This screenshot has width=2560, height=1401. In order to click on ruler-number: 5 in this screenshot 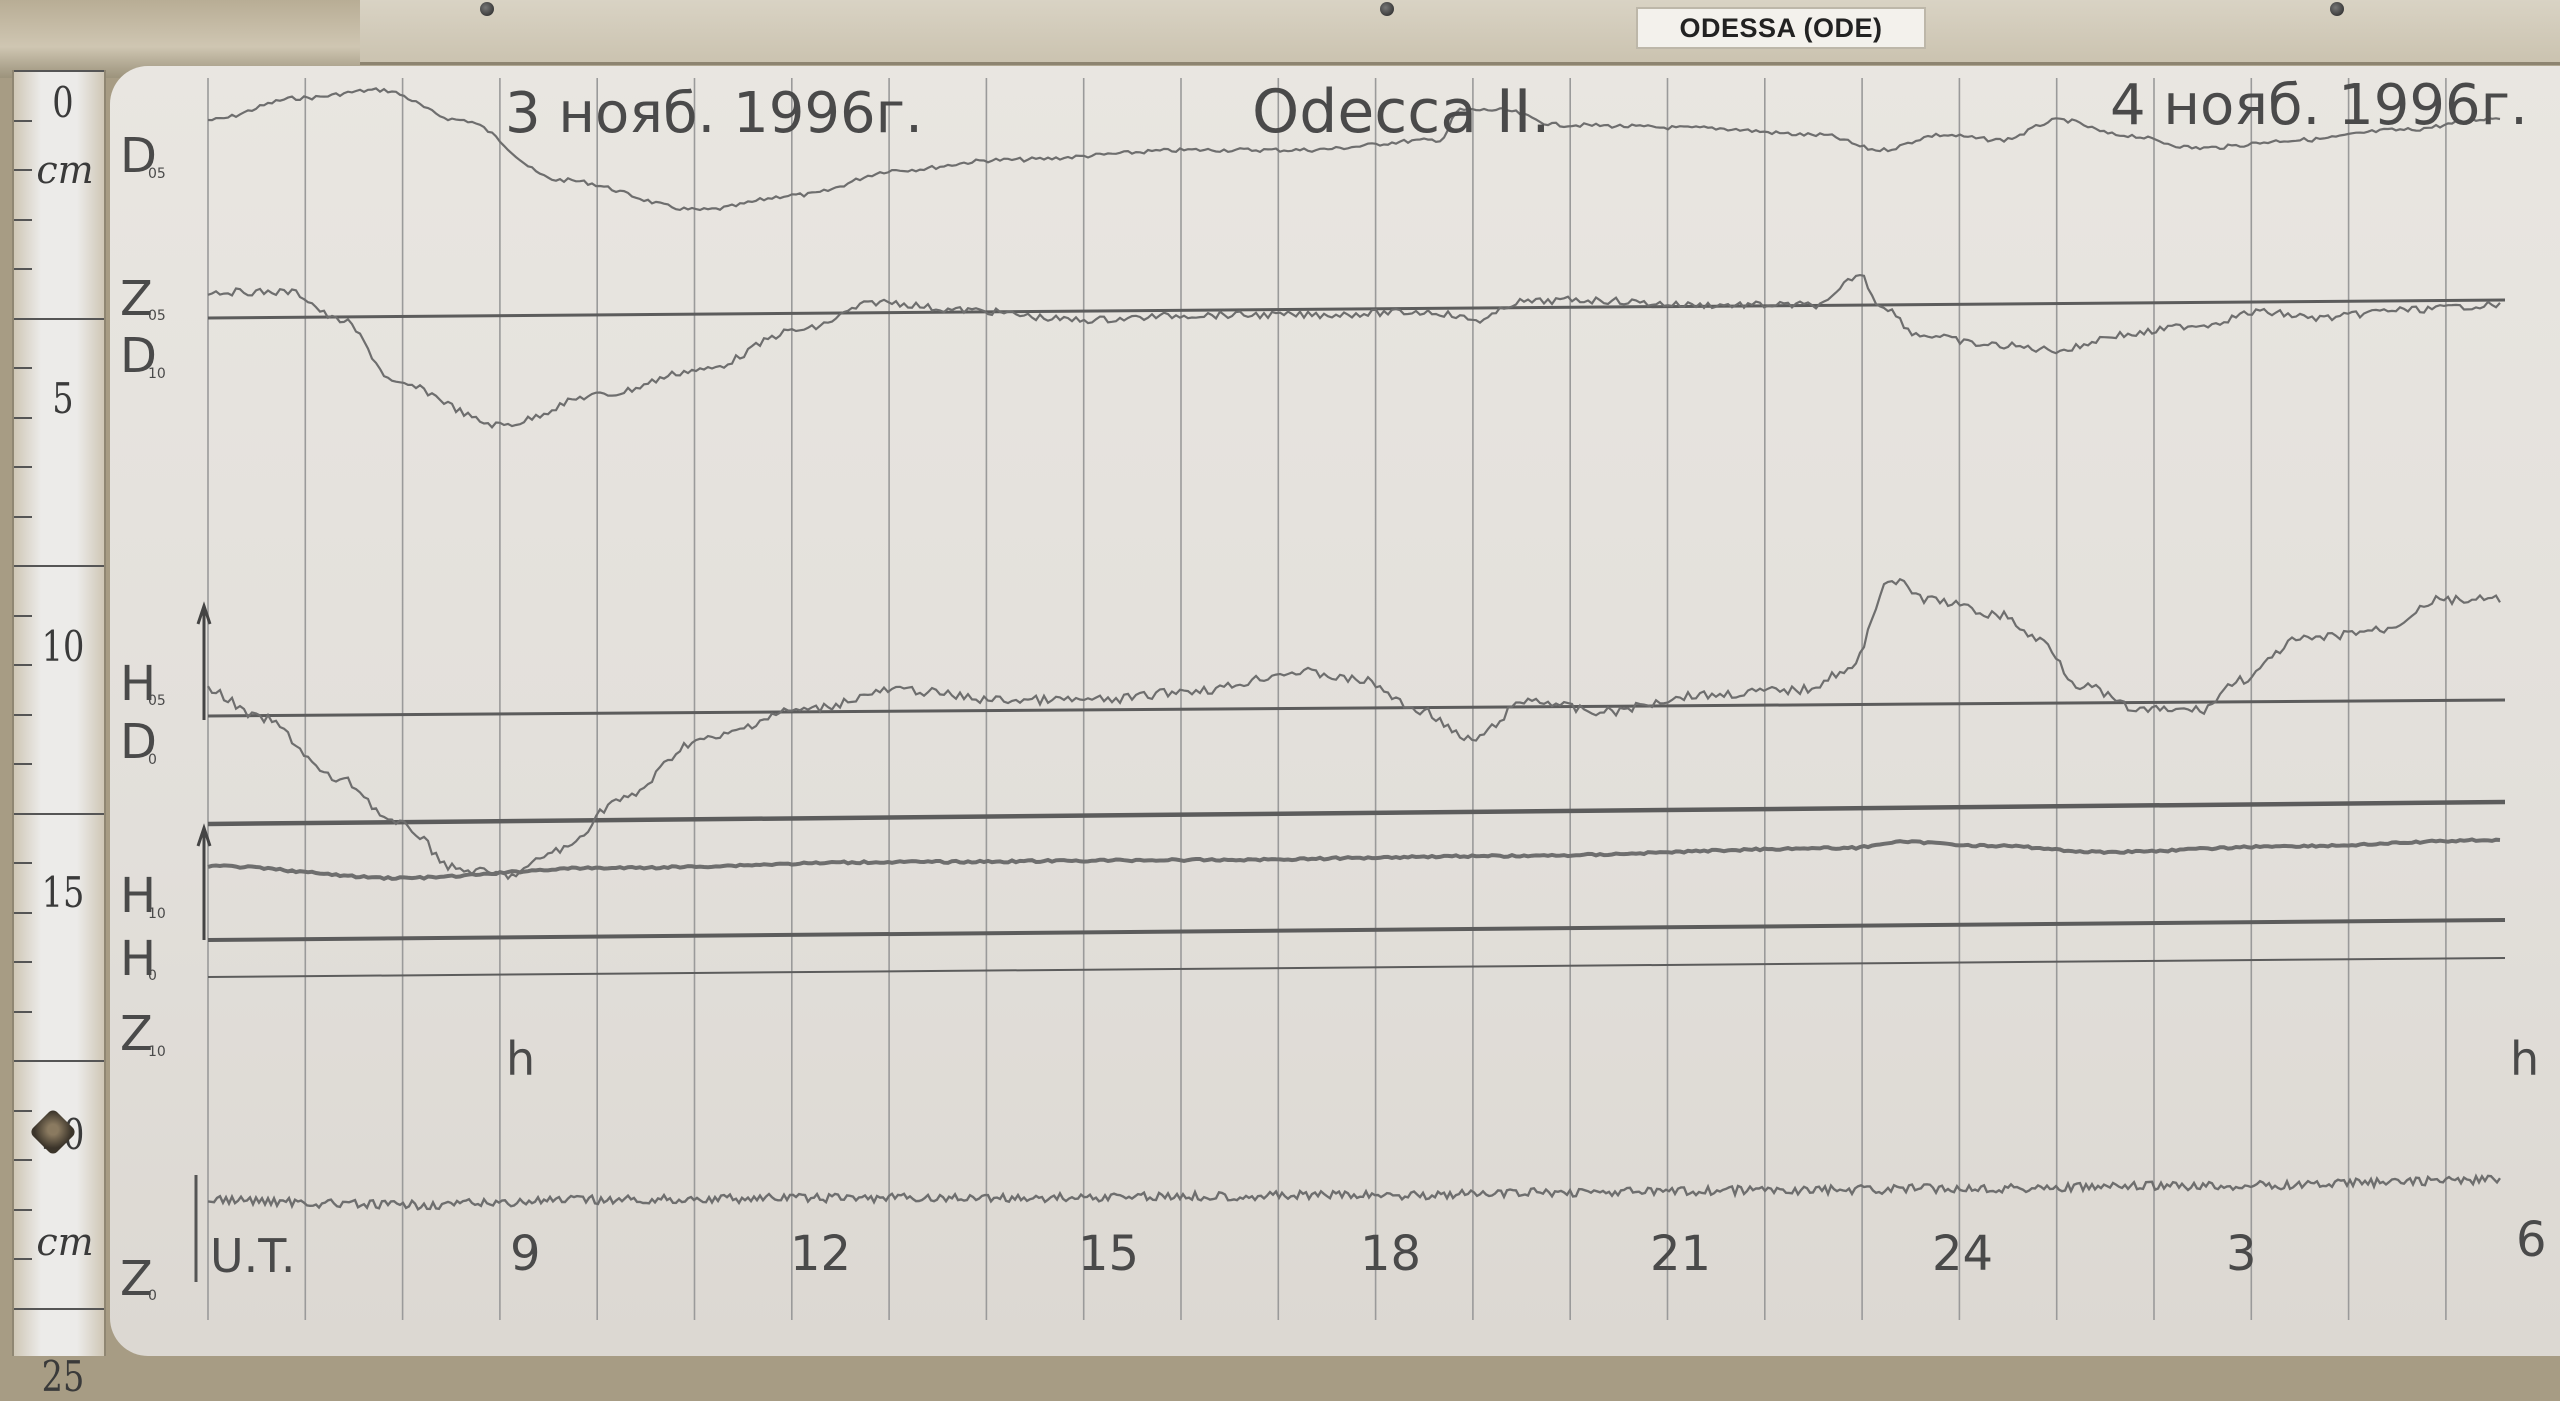, I will do `click(63, 398)`.